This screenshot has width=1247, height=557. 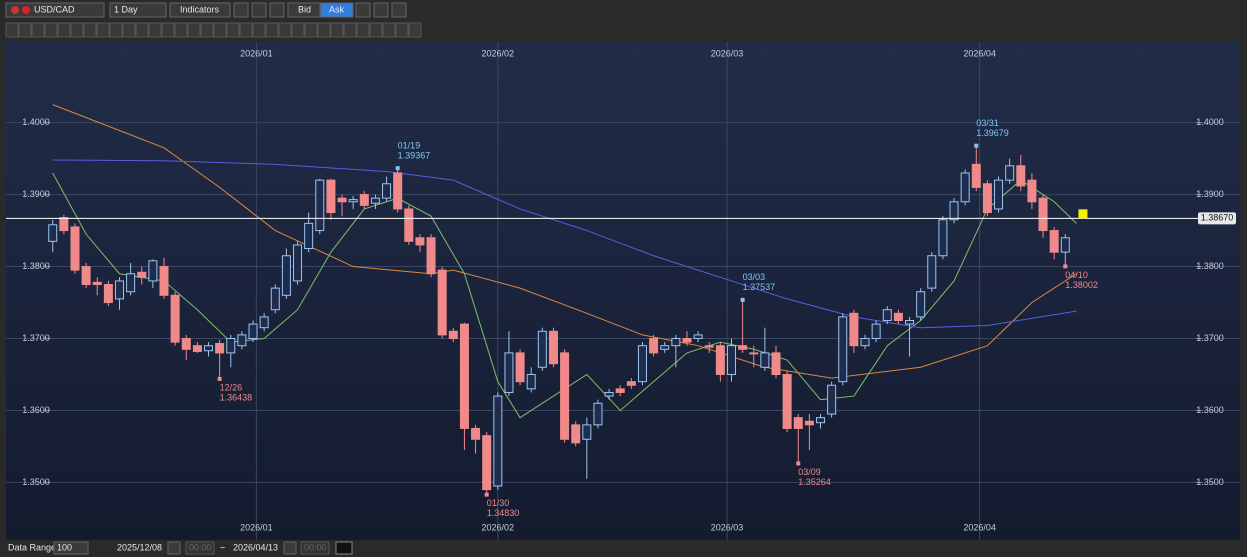 What do you see at coordinates (503, 513) in the screenshot?
I see `annotation-price: 1.34830` at bounding box center [503, 513].